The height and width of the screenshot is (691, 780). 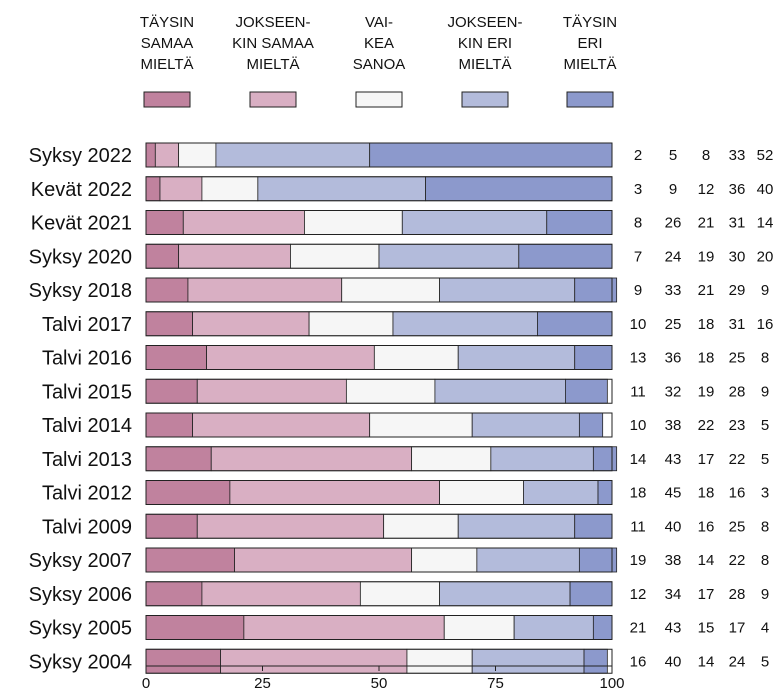 What do you see at coordinates (80, 156) in the screenshot?
I see `category-label: Syksy 2022` at bounding box center [80, 156].